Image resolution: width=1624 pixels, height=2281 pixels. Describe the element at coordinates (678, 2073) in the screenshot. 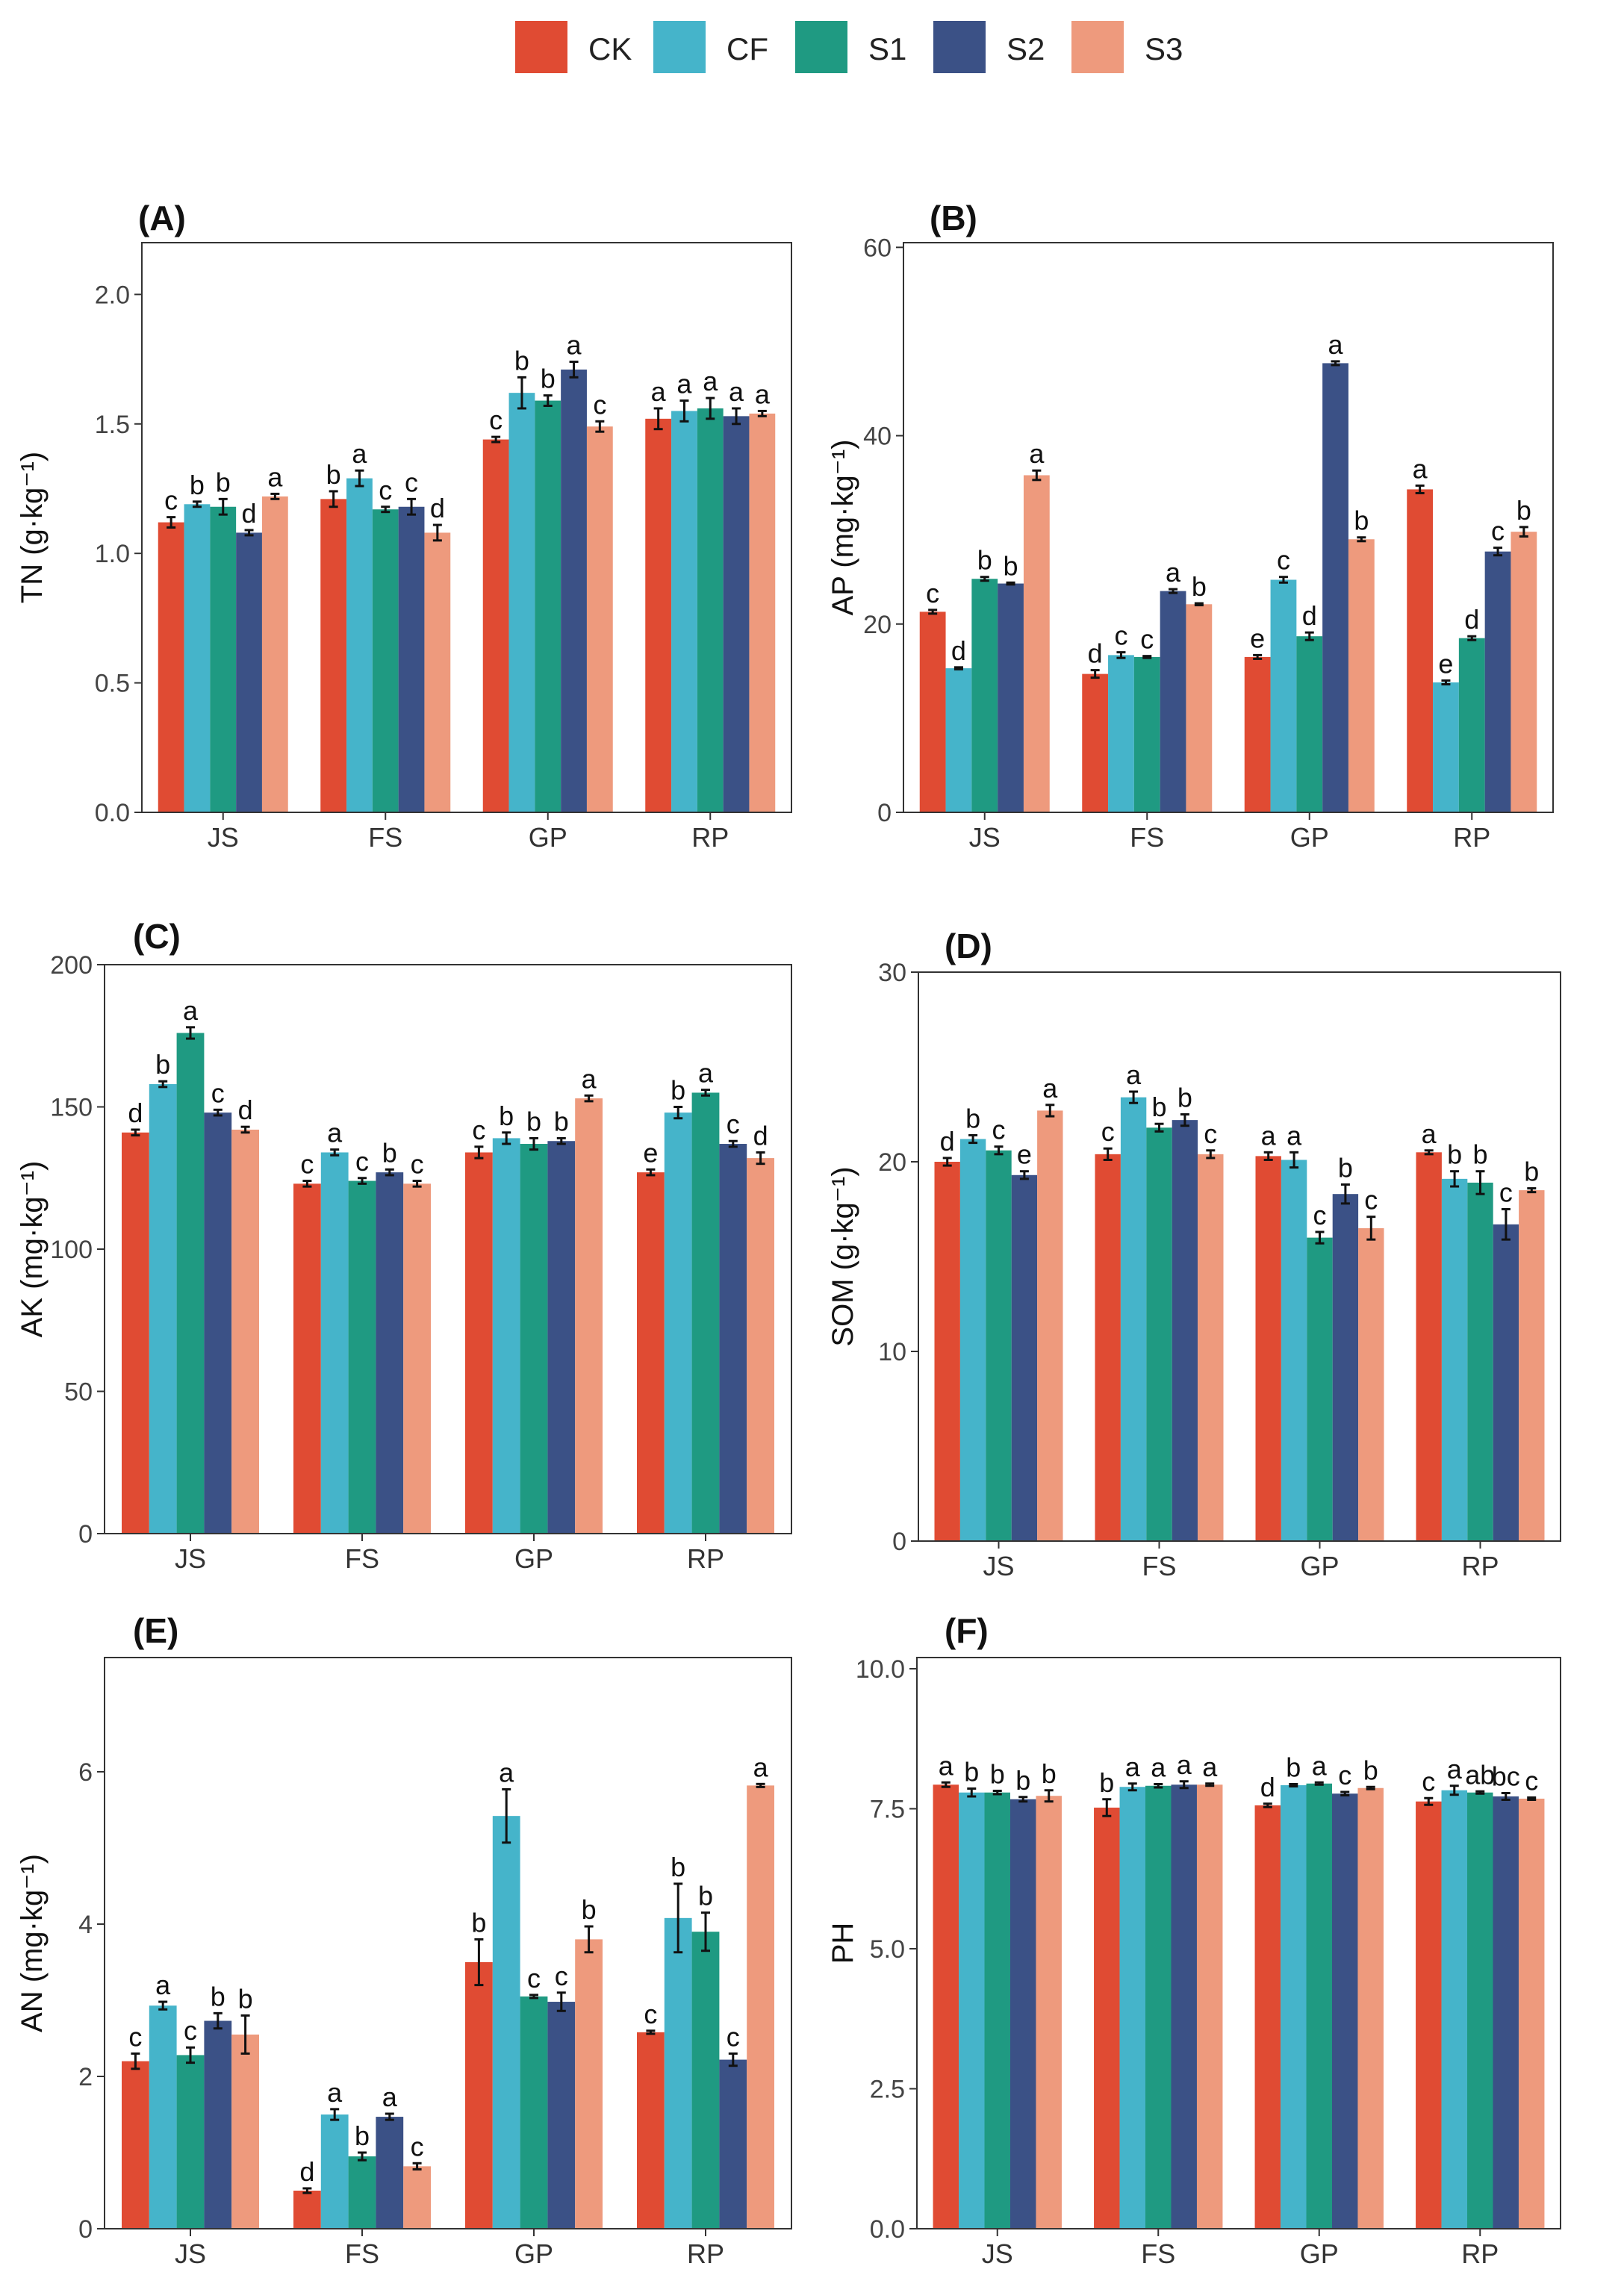

I see `bar-cf-rp` at that location.